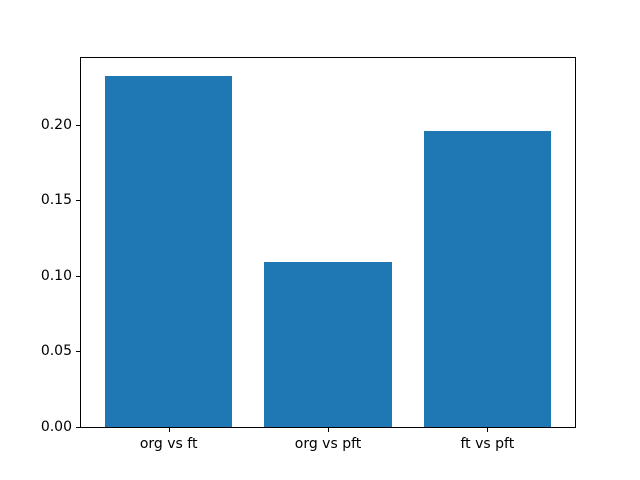 This screenshot has width=640, height=480. I want to click on y-axis-tick-label: 0.15, so click(56, 200).